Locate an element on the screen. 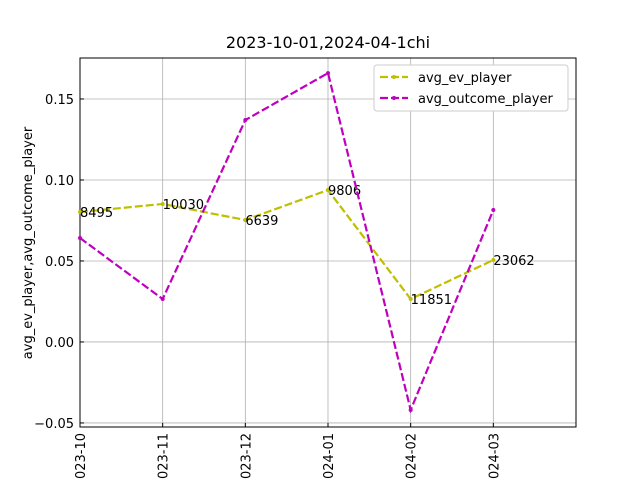 The height and width of the screenshot is (480, 640). point-label: 11851 is located at coordinates (431, 300).